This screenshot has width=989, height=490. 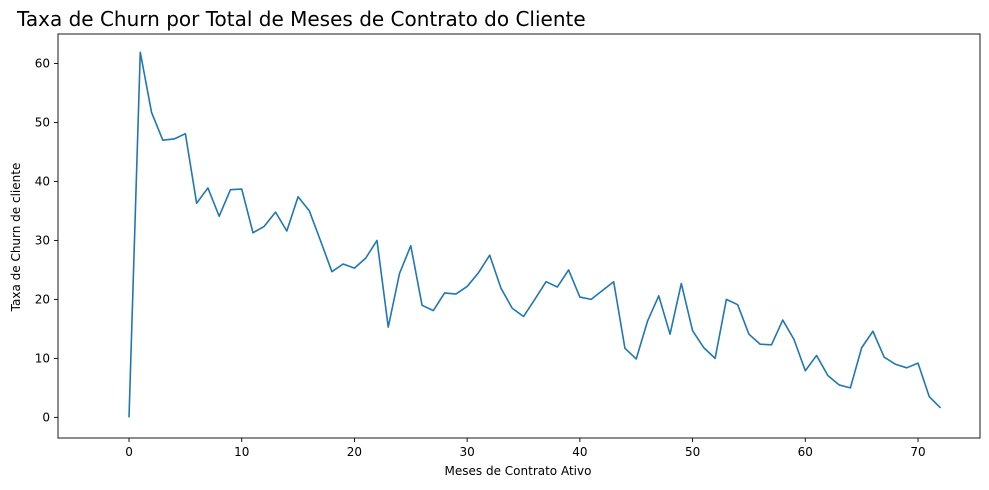 What do you see at coordinates (579, 452) in the screenshot?
I see `x-tick-label: 40` at bounding box center [579, 452].